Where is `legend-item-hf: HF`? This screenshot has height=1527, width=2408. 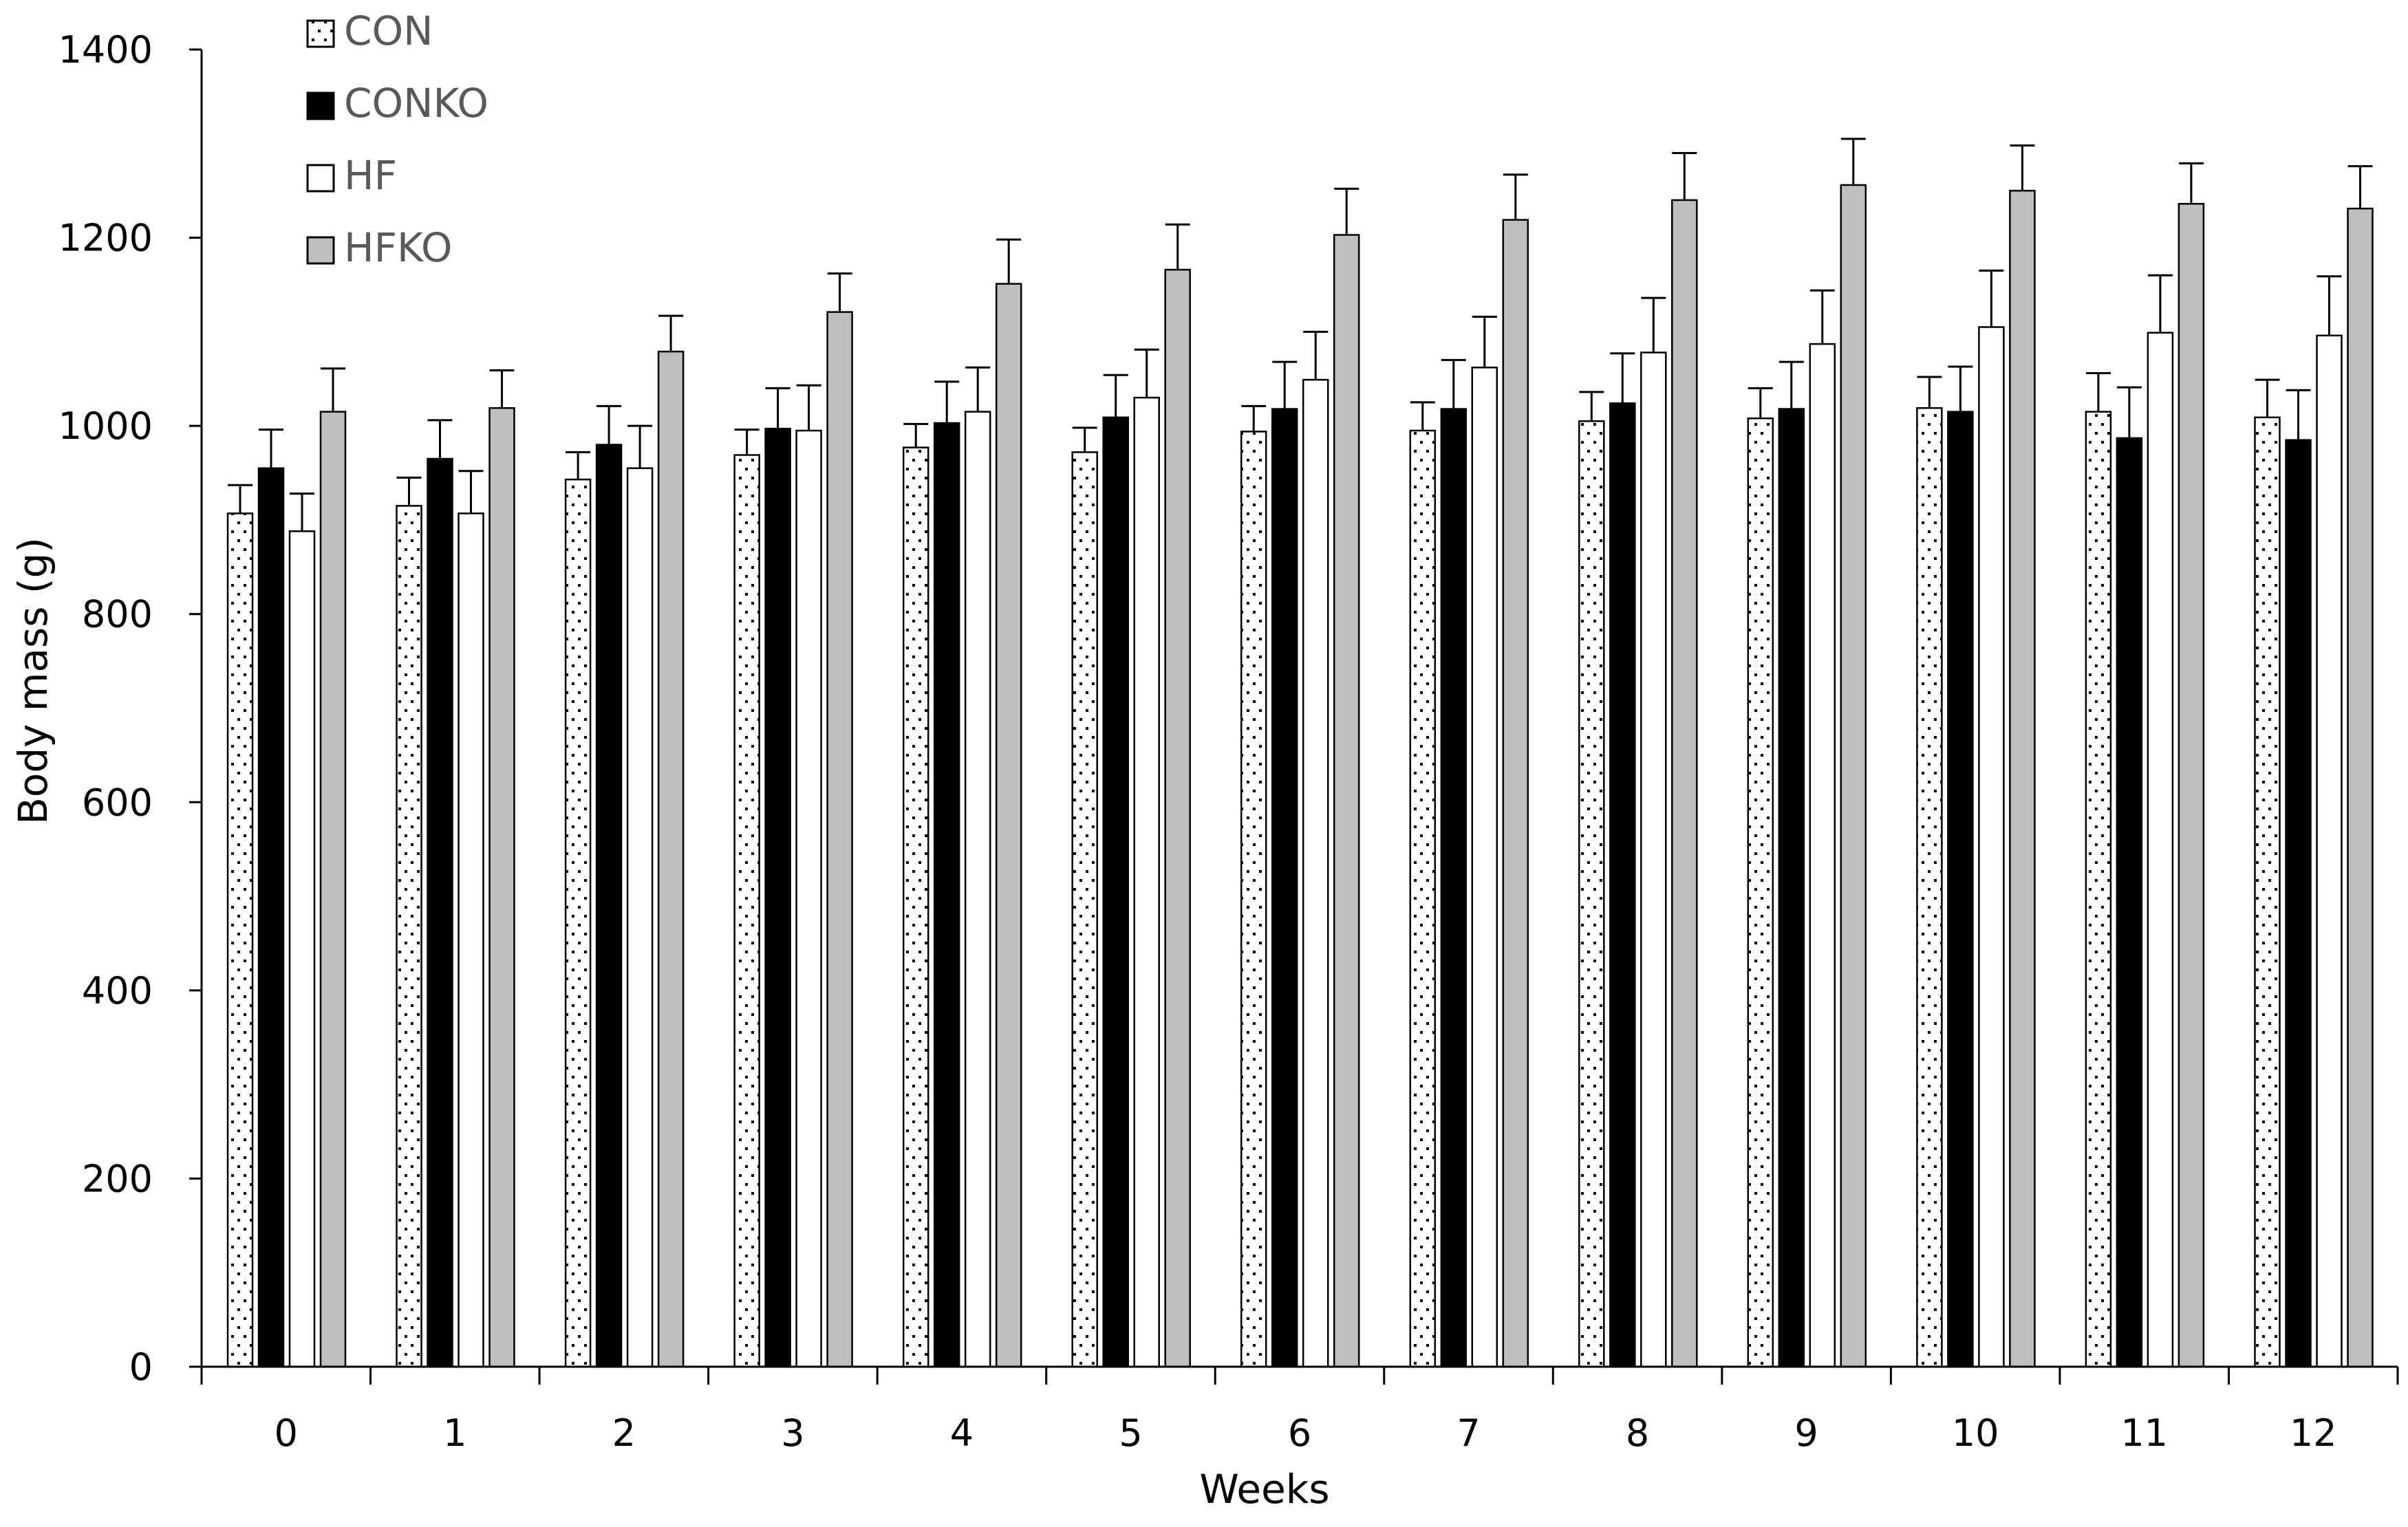 legend-item-hf: HF is located at coordinates (351, 175).